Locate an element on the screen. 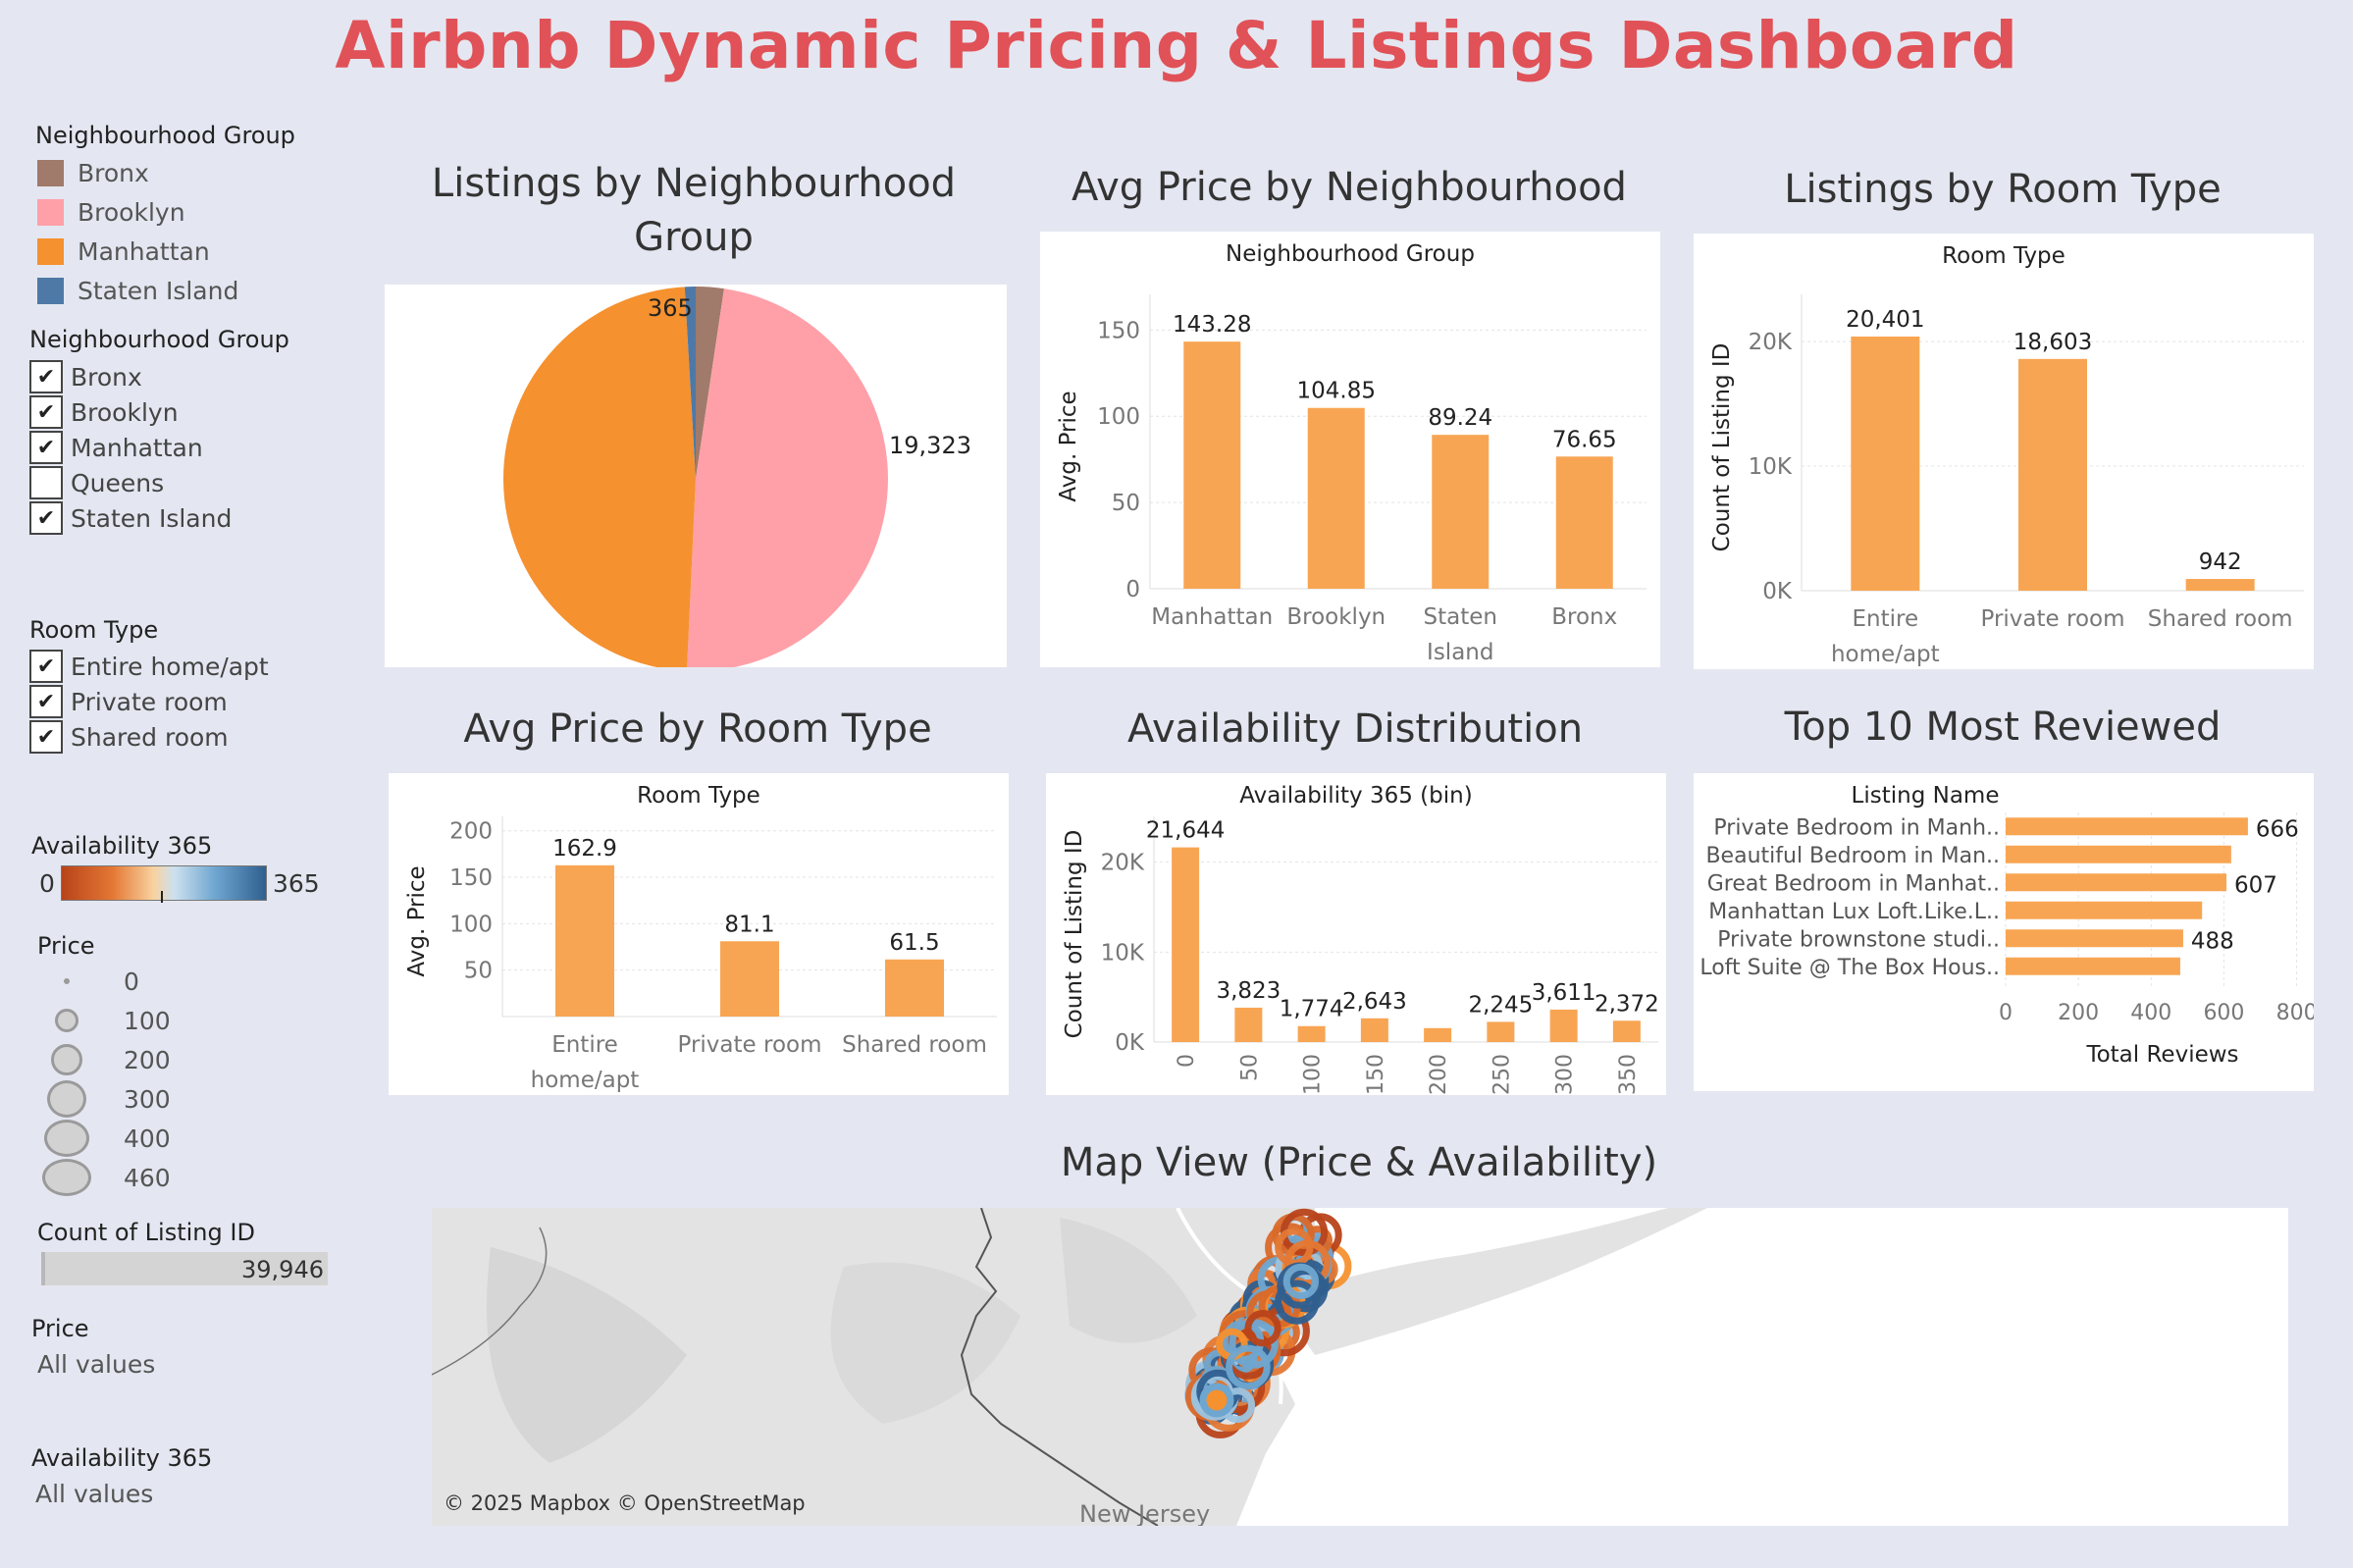 This screenshot has height=1568, width=2353. avg-price-neighbourhood-title: Avg Price by Neighbourhood is located at coordinates (1349, 187).